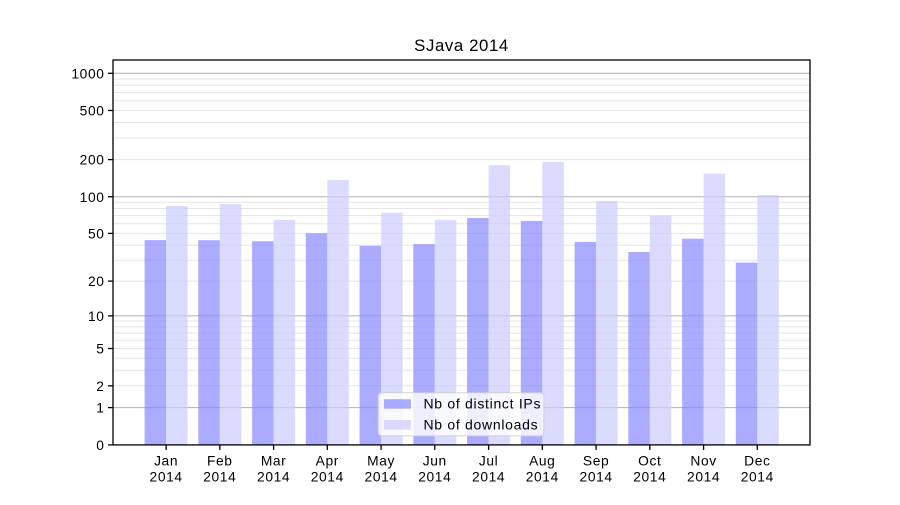 Image resolution: width=900 pixels, height=505 pixels. What do you see at coordinates (96, 316) in the screenshot?
I see `svg-text: 10` at bounding box center [96, 316].